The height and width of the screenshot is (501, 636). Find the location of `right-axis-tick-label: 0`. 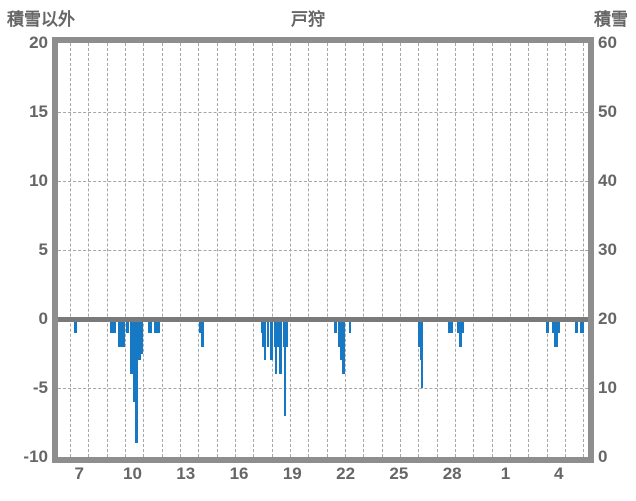

right-axis-tick-label: 0 is located at coordinates (603, 456).